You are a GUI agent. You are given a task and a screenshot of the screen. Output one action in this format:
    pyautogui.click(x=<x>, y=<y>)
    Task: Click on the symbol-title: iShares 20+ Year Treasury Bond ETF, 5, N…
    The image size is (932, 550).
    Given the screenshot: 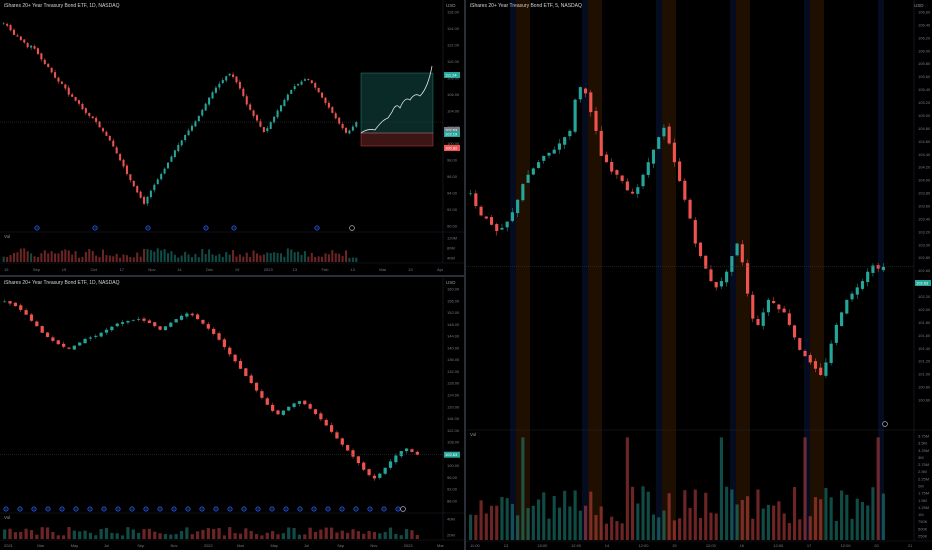 What is the action you would take?
    pyautogui.click(x=526, y=6)
    